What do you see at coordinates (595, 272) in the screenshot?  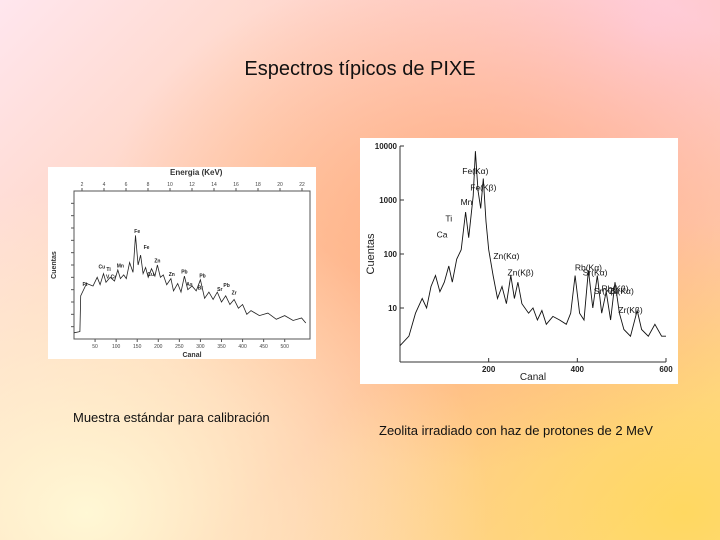 I see `peak-label: Sr(Kα)` at bounding box center [595, 272].